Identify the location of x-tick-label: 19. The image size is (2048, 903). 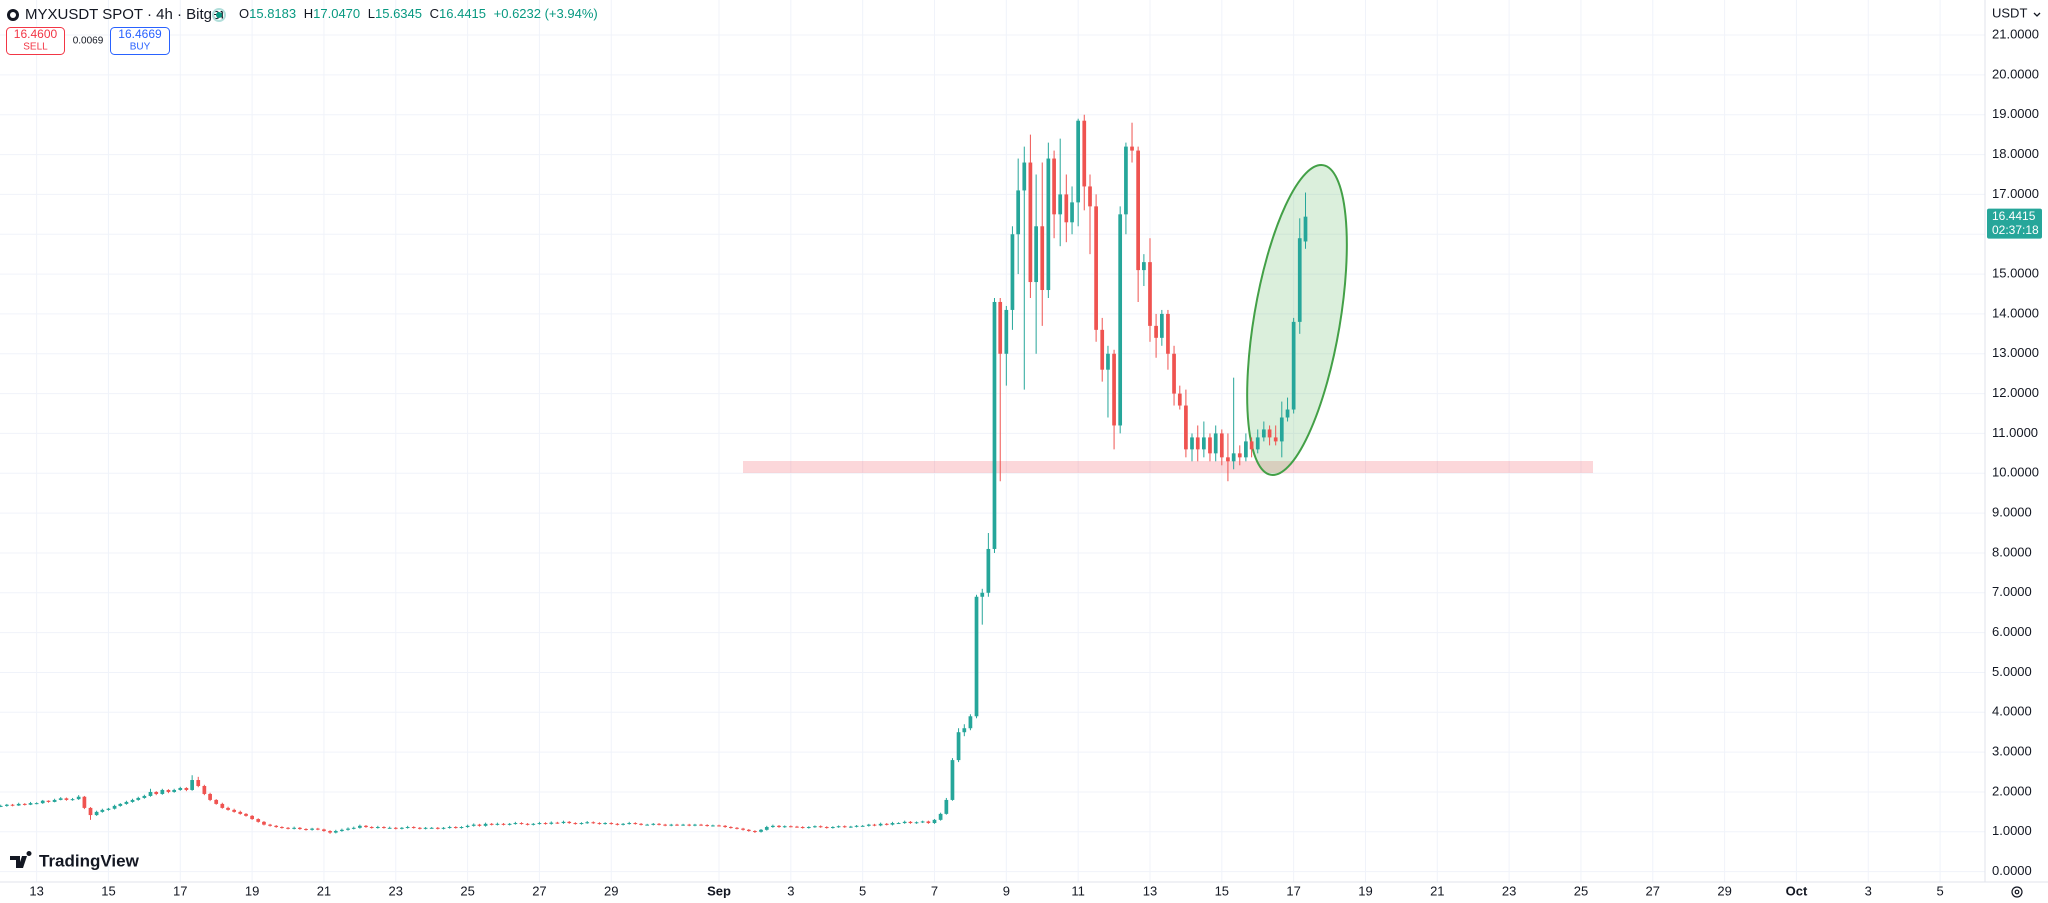
(1365, 890).